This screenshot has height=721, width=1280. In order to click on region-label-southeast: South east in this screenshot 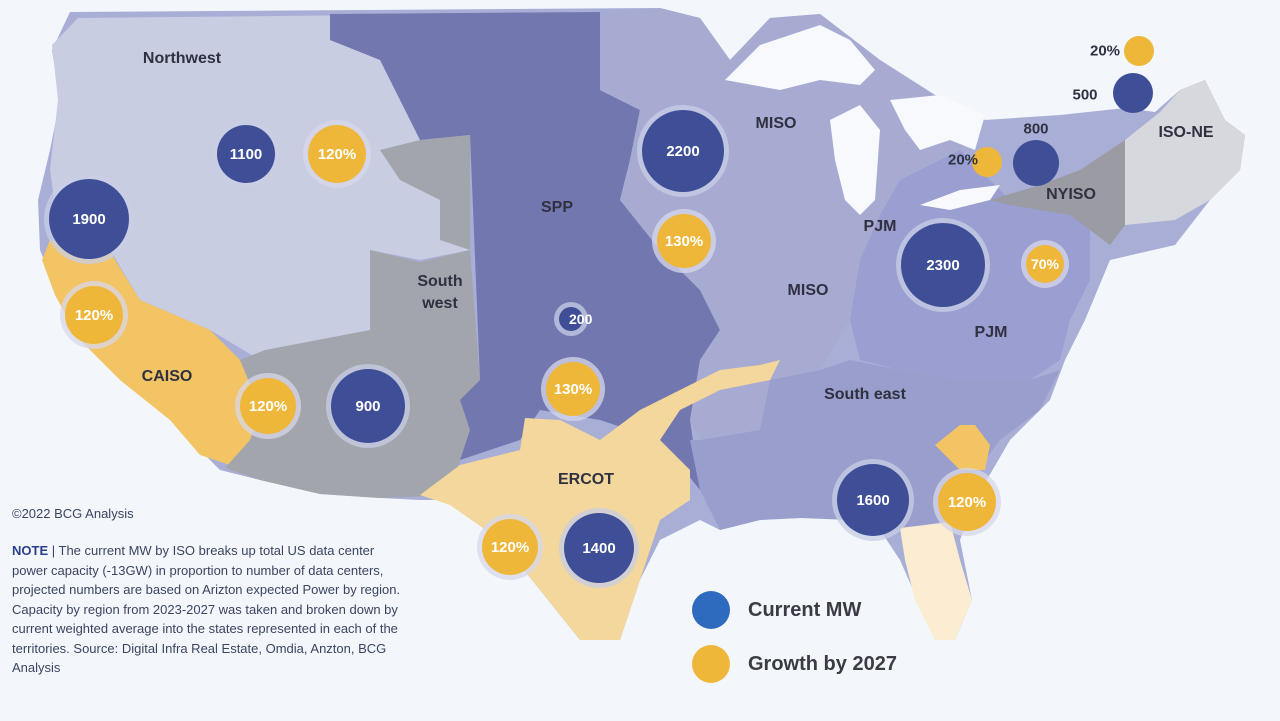, I will do `click(865, 394)`.